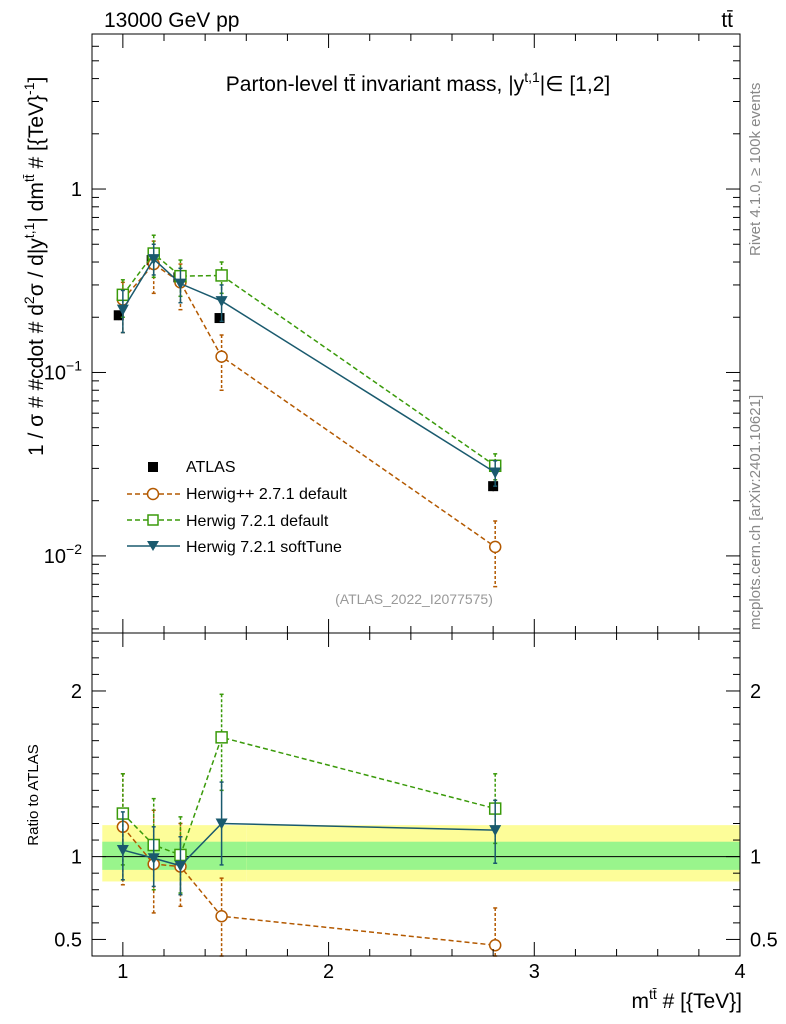 Image resolution: width=786 pixels, height=1024 pixels. I want to click on main-y-tick-label: 10⁻², so click(63, 554).